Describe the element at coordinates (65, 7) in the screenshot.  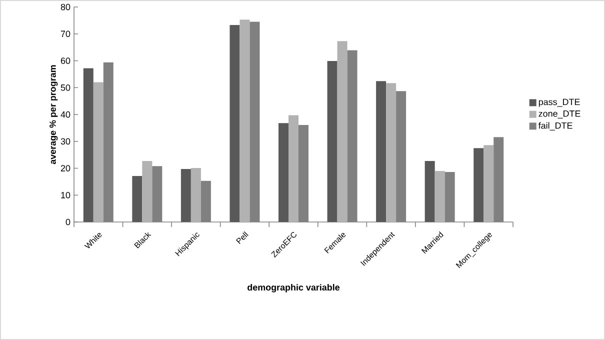
I see `y-tick-label: 80` at that location.